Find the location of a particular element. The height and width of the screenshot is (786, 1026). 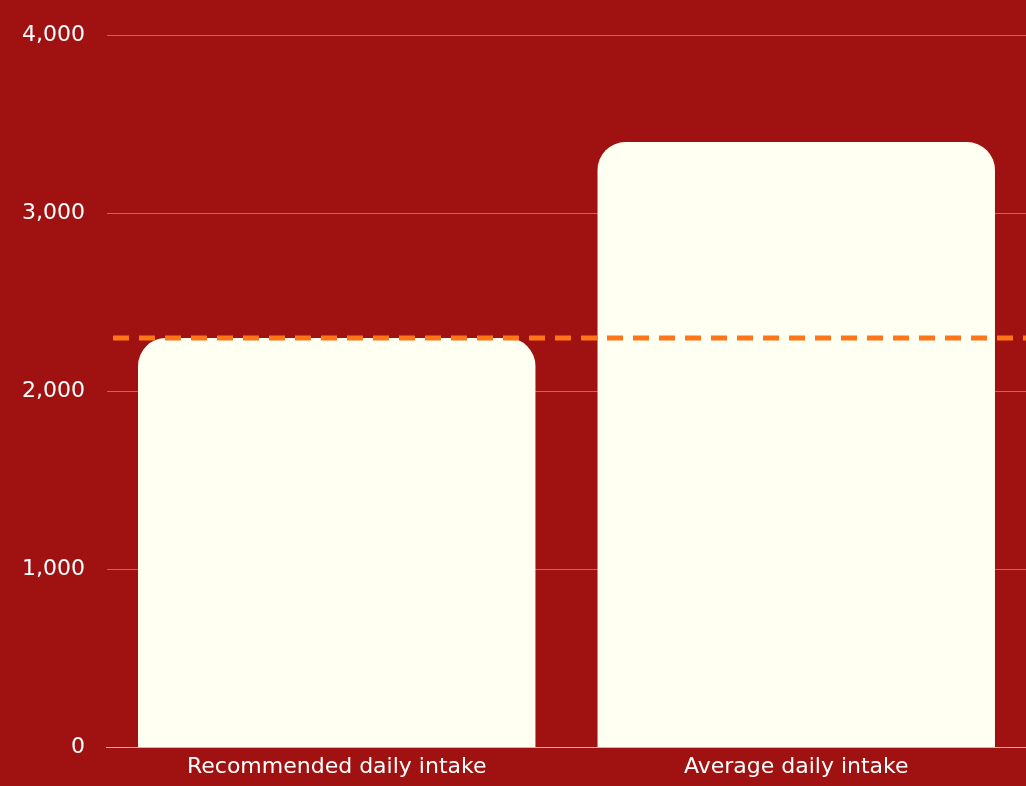

y-tick-label: 2,000 is located at coordinates (53, 390).